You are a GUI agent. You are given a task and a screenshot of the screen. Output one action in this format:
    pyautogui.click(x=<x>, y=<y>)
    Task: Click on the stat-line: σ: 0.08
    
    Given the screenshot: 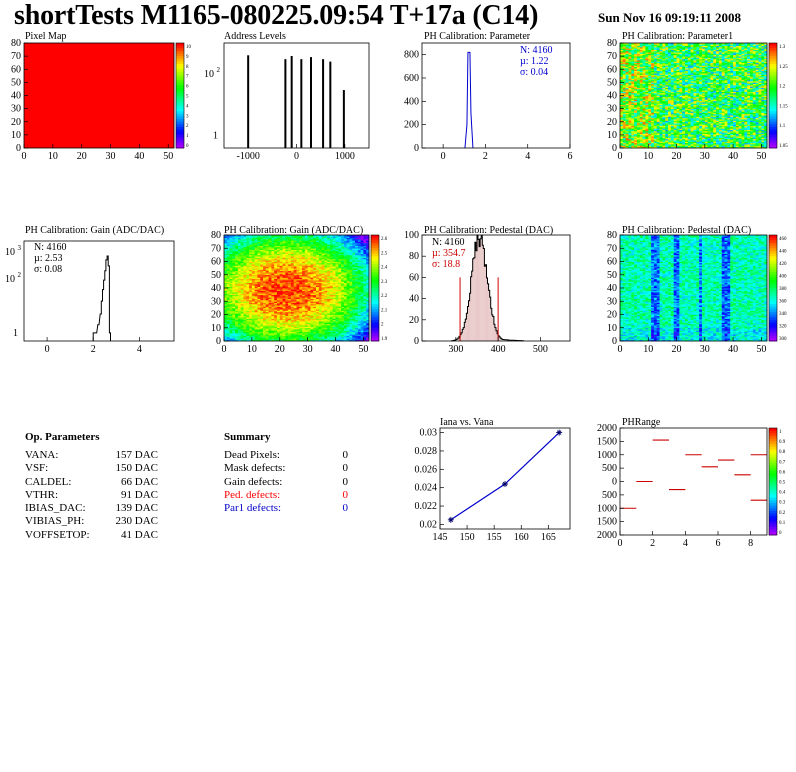 What is the action you would take?
    pyautogui.click(x=48, y=269)
    